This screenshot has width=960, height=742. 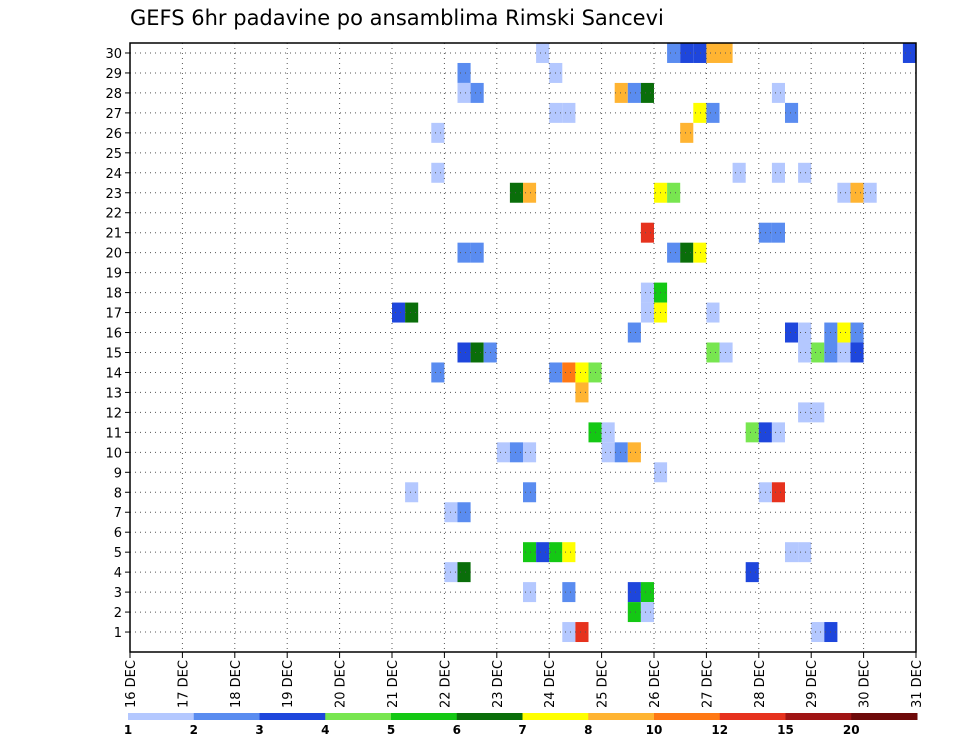 What do you see at coordinates (113, 373) in the screenshot?
I see `y-tick-label: 14` at bounding box center [113, 373].